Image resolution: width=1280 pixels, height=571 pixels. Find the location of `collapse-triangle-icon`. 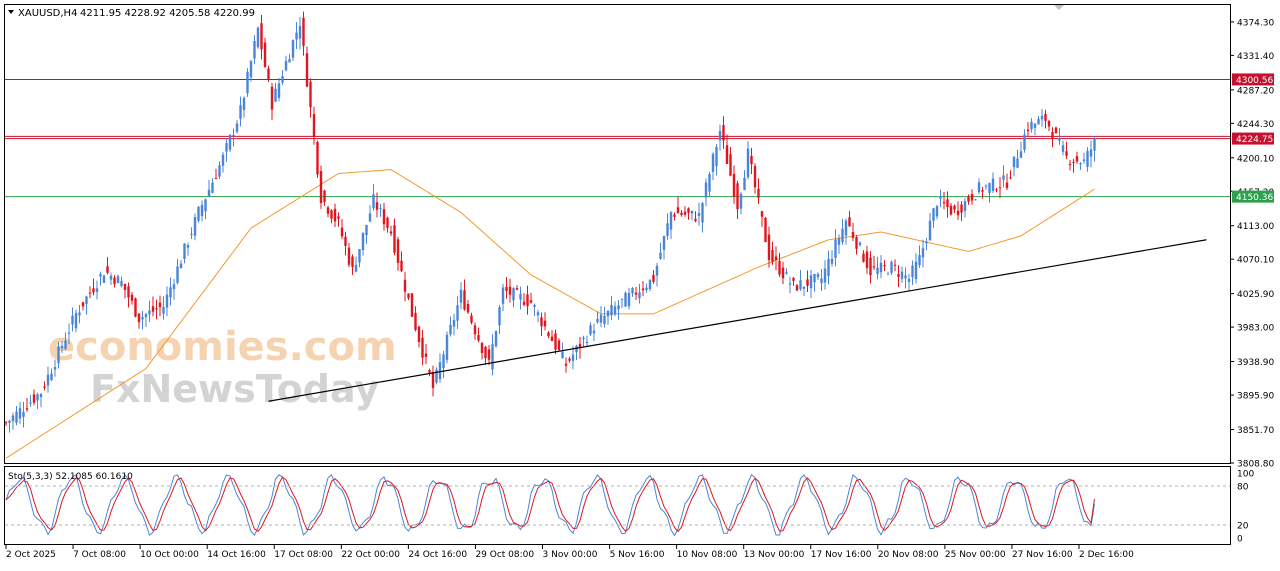

collapse-triangle-icon is located at coordinates (11, 12).